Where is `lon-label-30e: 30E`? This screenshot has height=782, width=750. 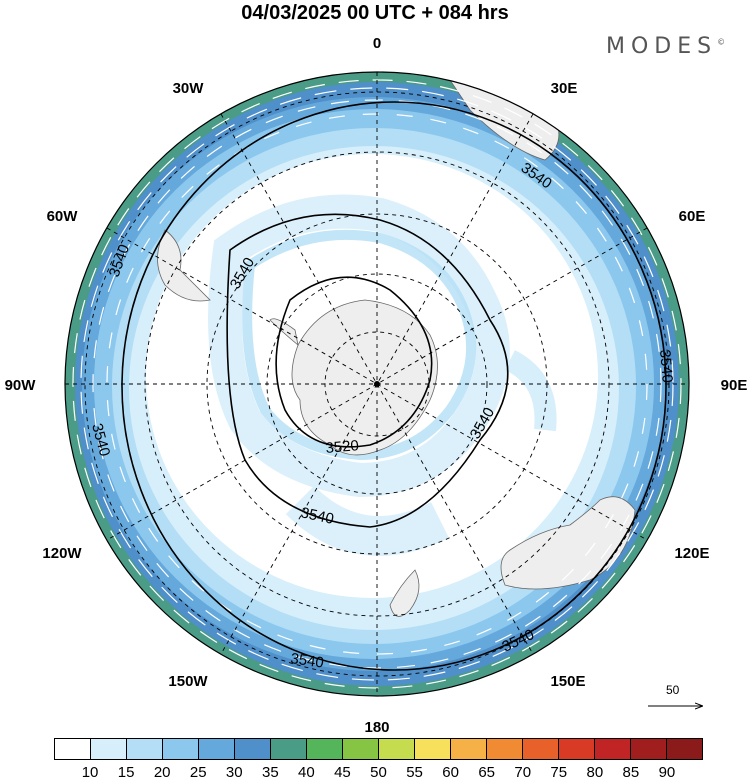 lon-label-30e: 30E is located at coordinates (564, 88).